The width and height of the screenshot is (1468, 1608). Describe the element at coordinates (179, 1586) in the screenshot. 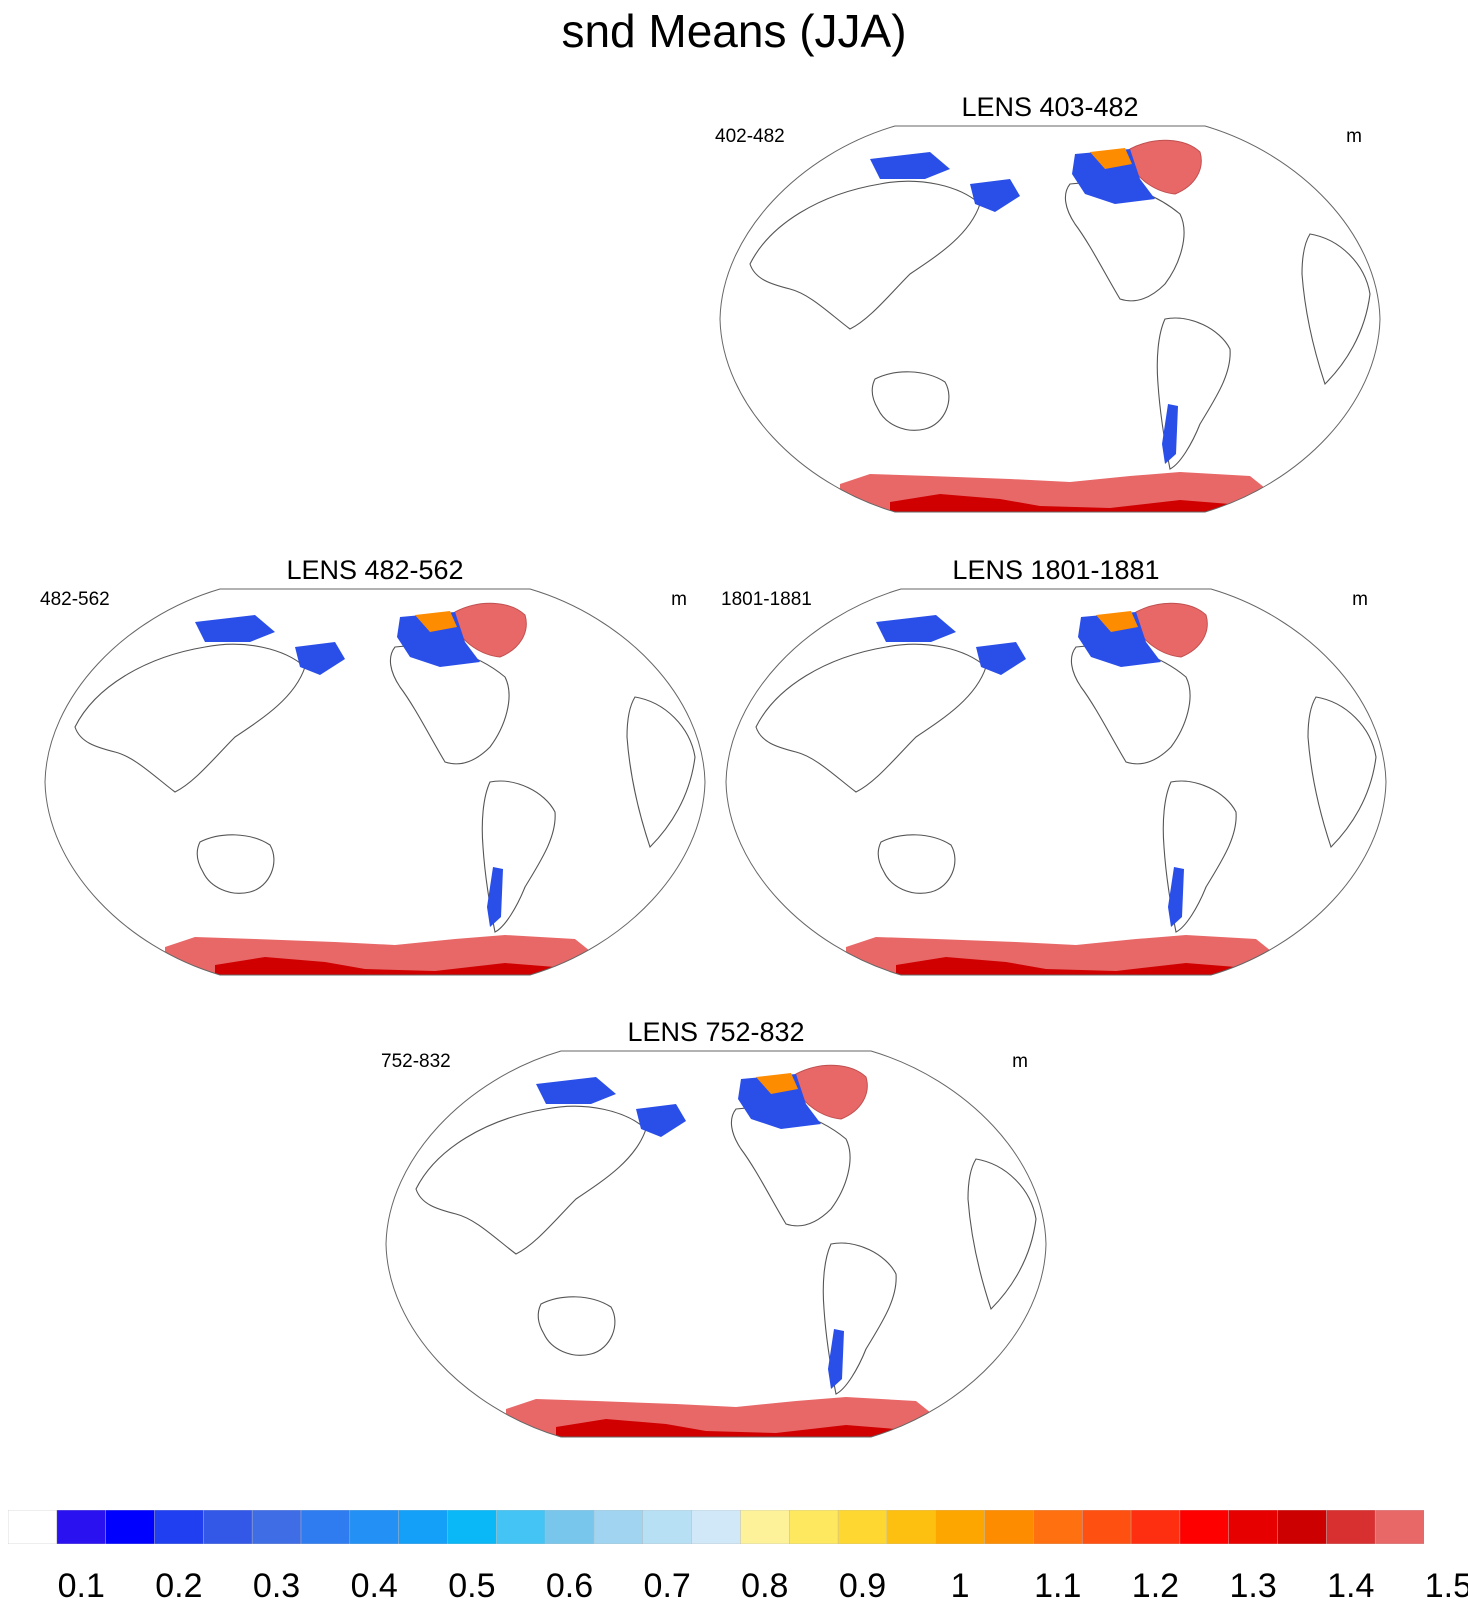

I see `colorbar-tick-label: 0.2` at that location.